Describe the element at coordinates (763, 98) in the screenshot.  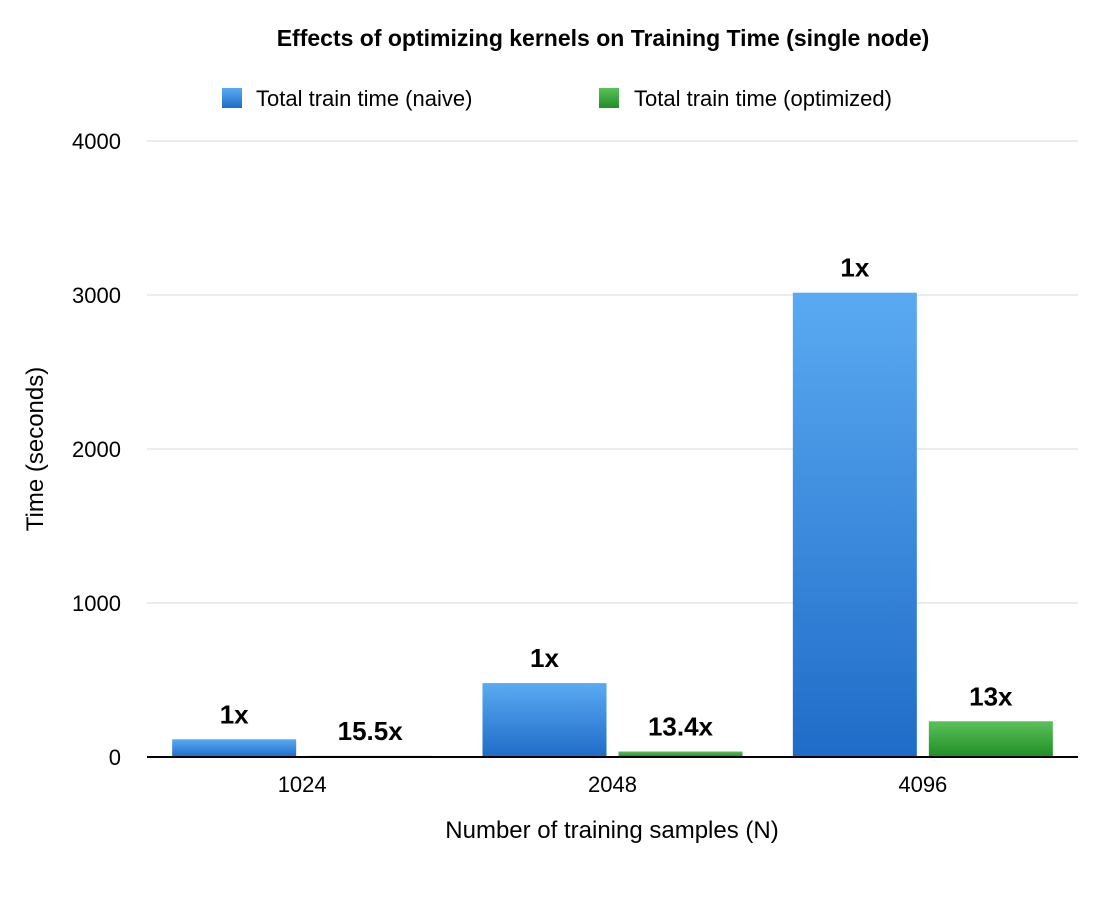
I see `legend-label-optimized: Total train time (optimized)` at that location.